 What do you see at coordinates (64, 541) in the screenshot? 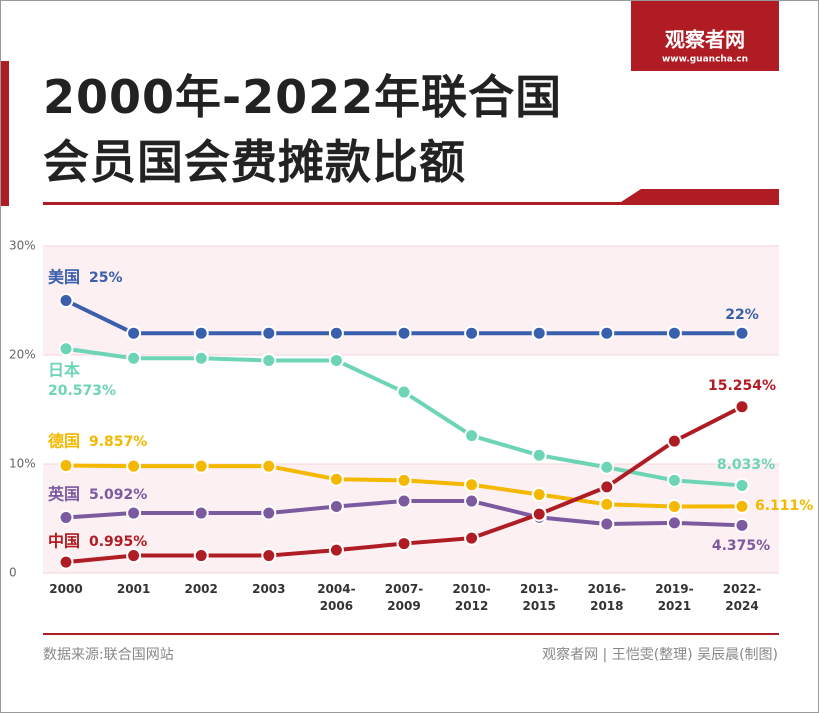
I see `legend-label: 中国` at bounding box center [64, 541].